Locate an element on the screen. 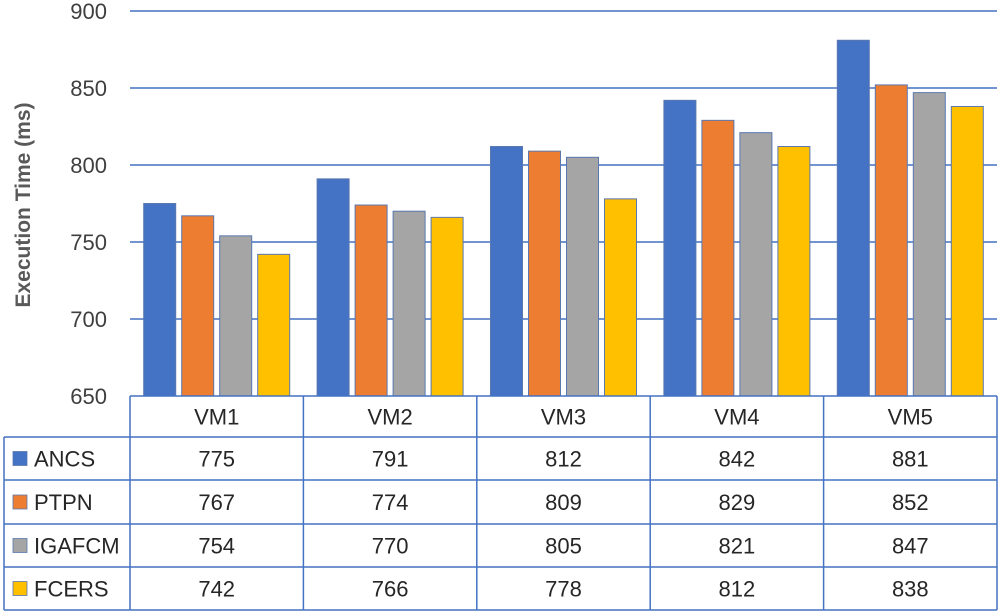  y-tick-label: 850 is located at coordinates (88, 88).